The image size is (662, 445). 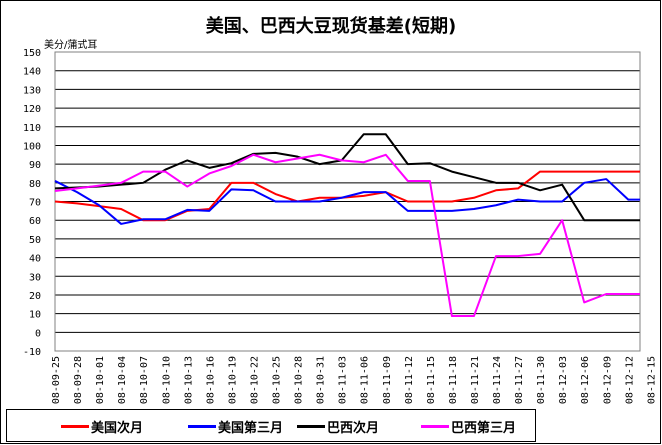 I want to click on x-tick-label: 08-10-19, so click(x=232, y=380).